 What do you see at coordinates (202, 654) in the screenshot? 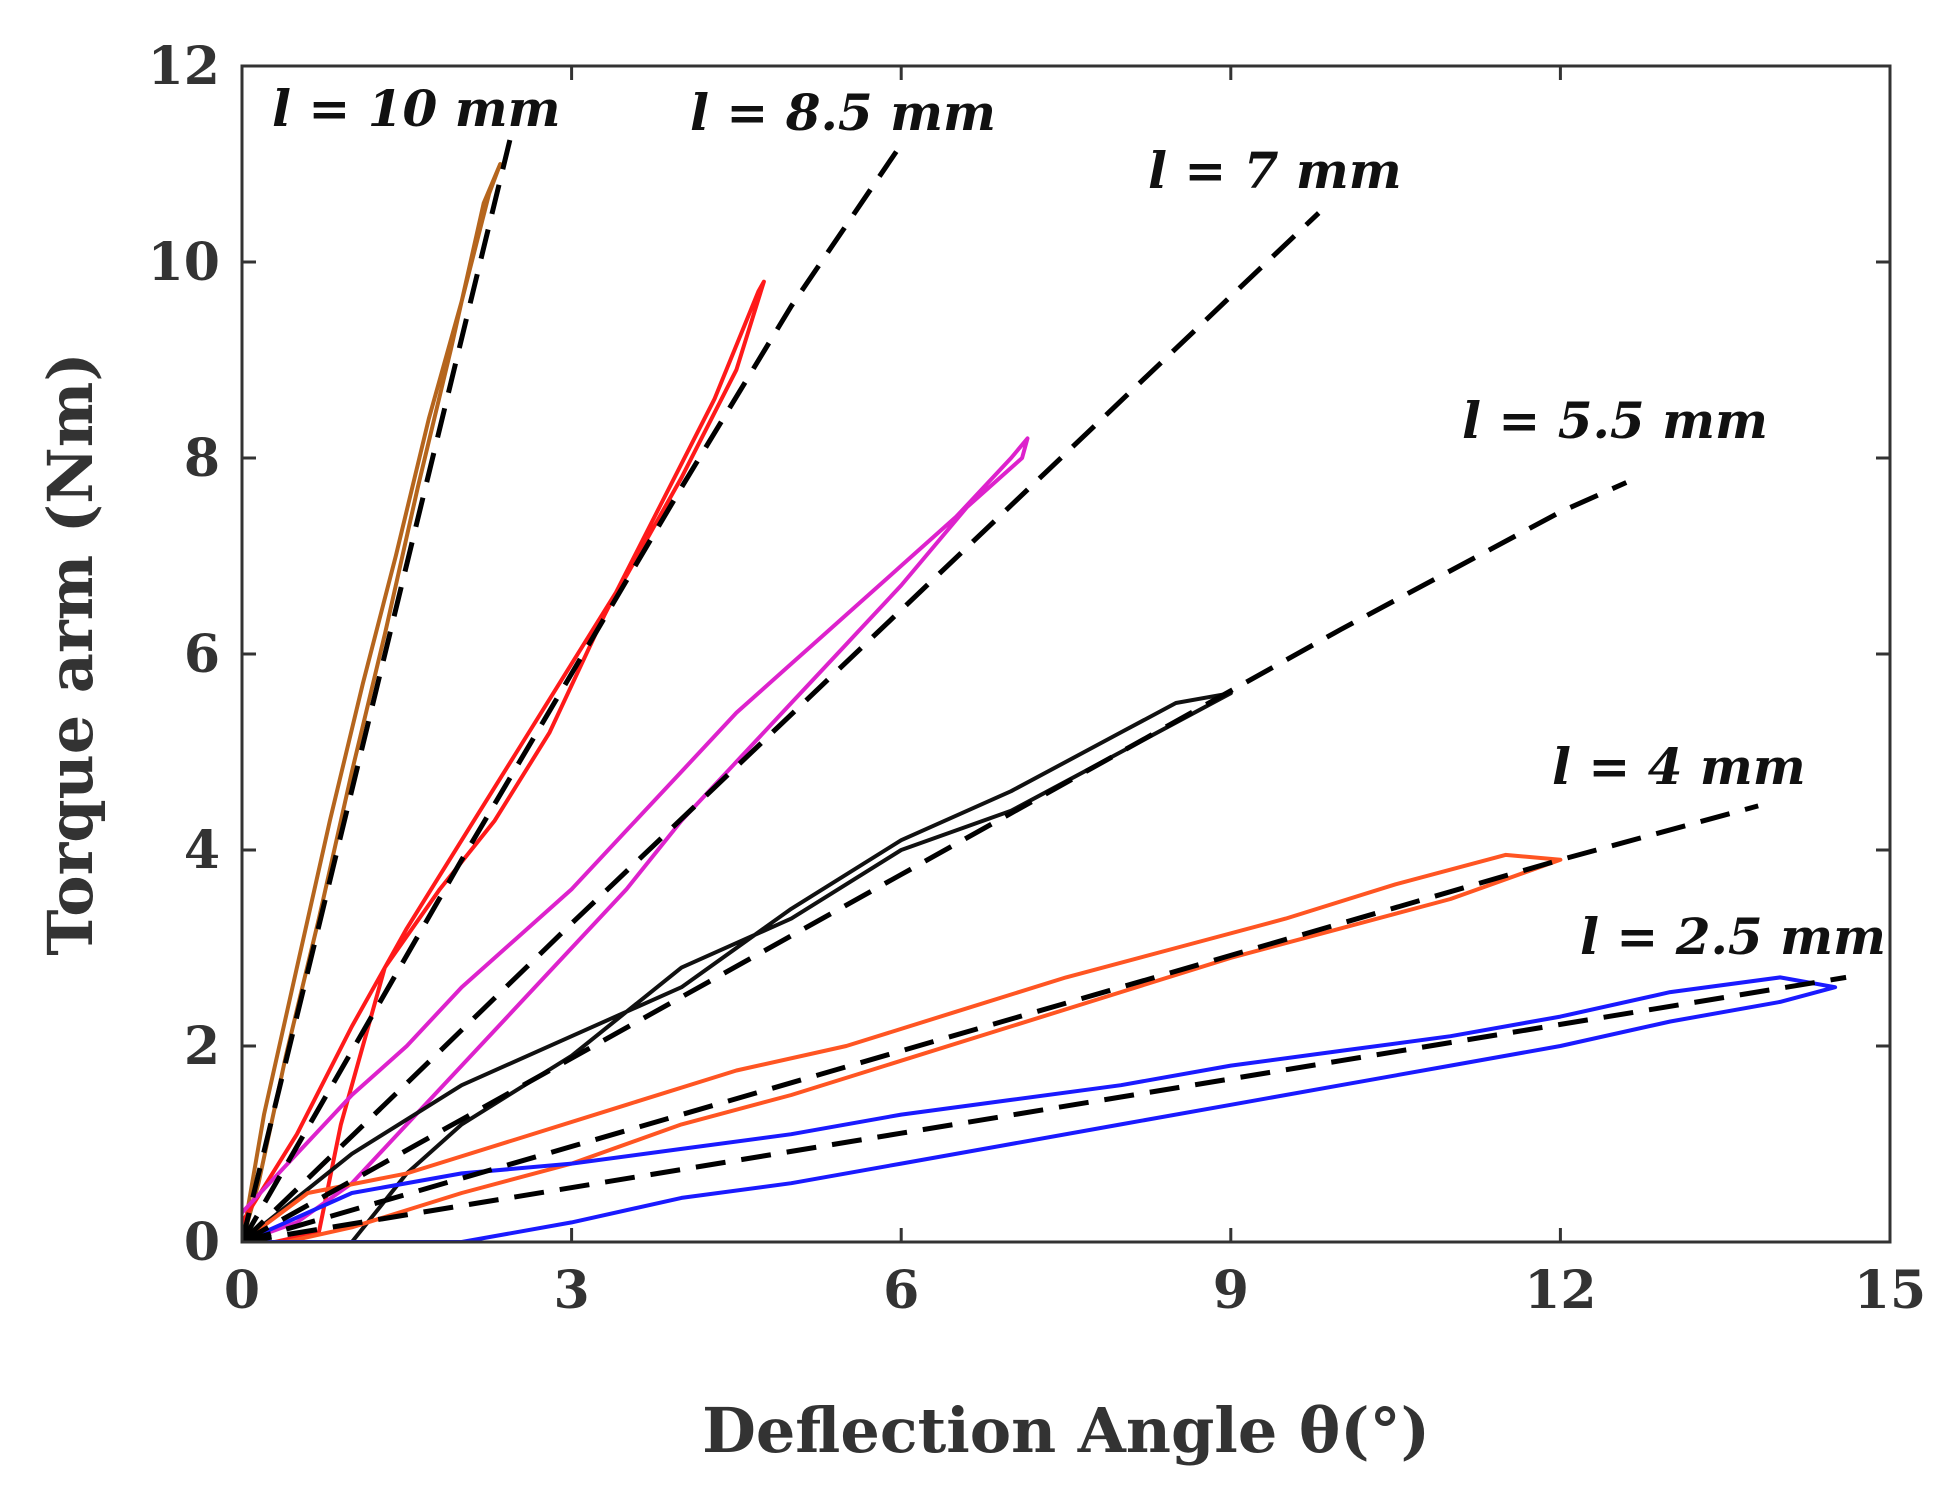
I see `y-tick-label: 6` at bounding box center [202, 654].